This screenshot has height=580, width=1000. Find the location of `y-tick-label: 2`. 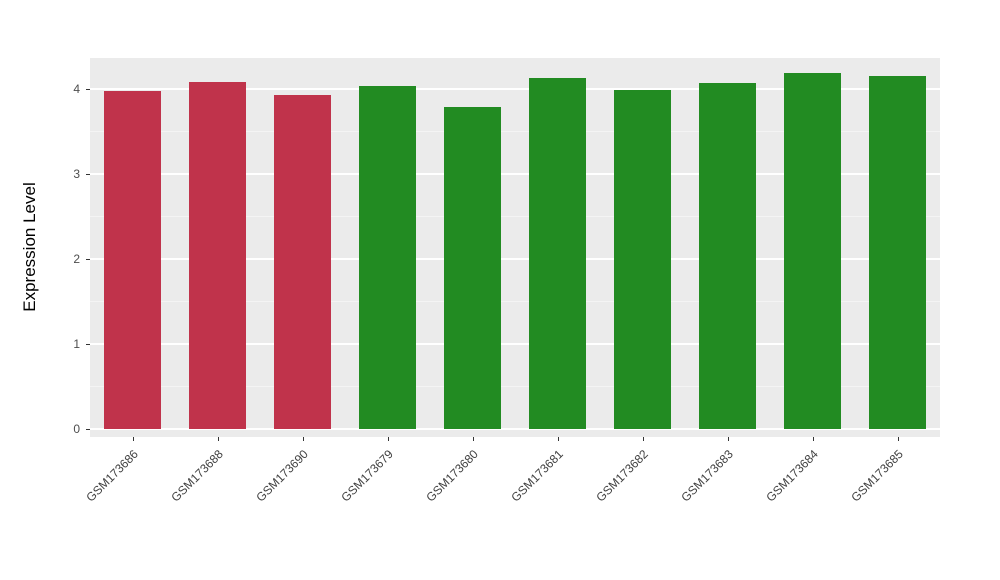

y-tick-label: 2 is located at coordinates (76, 259).